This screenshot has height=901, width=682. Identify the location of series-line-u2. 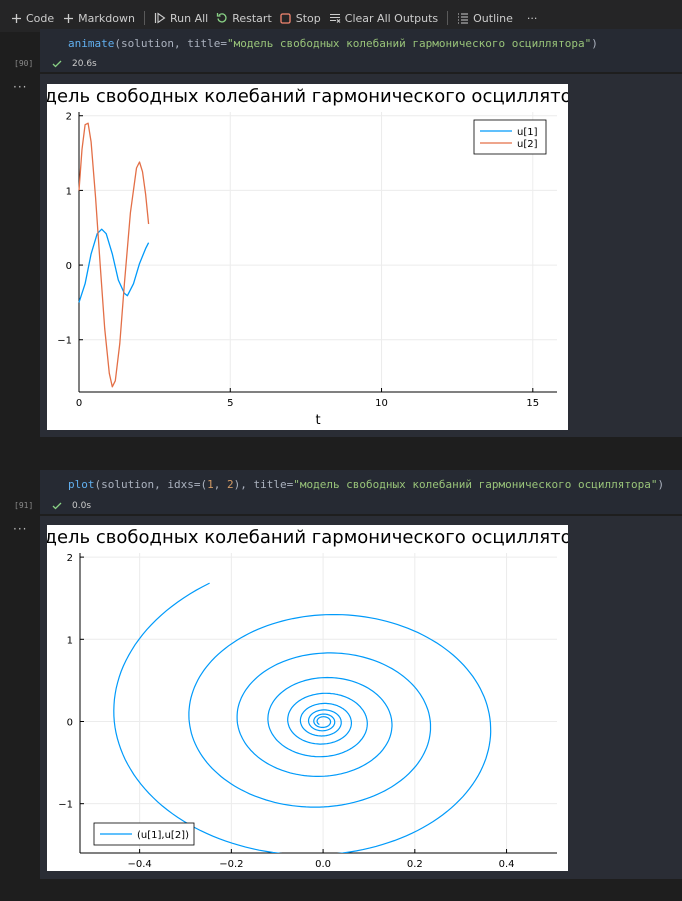
(114, 255).